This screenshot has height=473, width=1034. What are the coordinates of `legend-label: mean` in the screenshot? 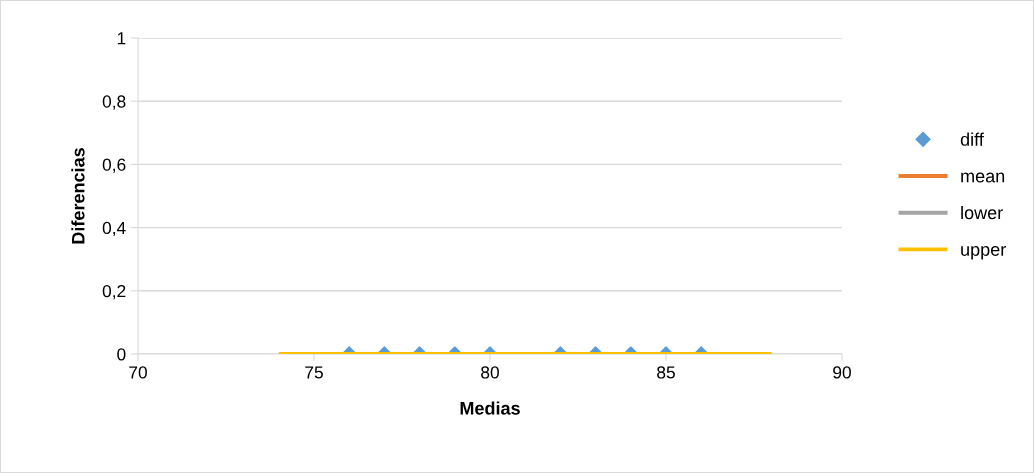 It's located at (983, 177).